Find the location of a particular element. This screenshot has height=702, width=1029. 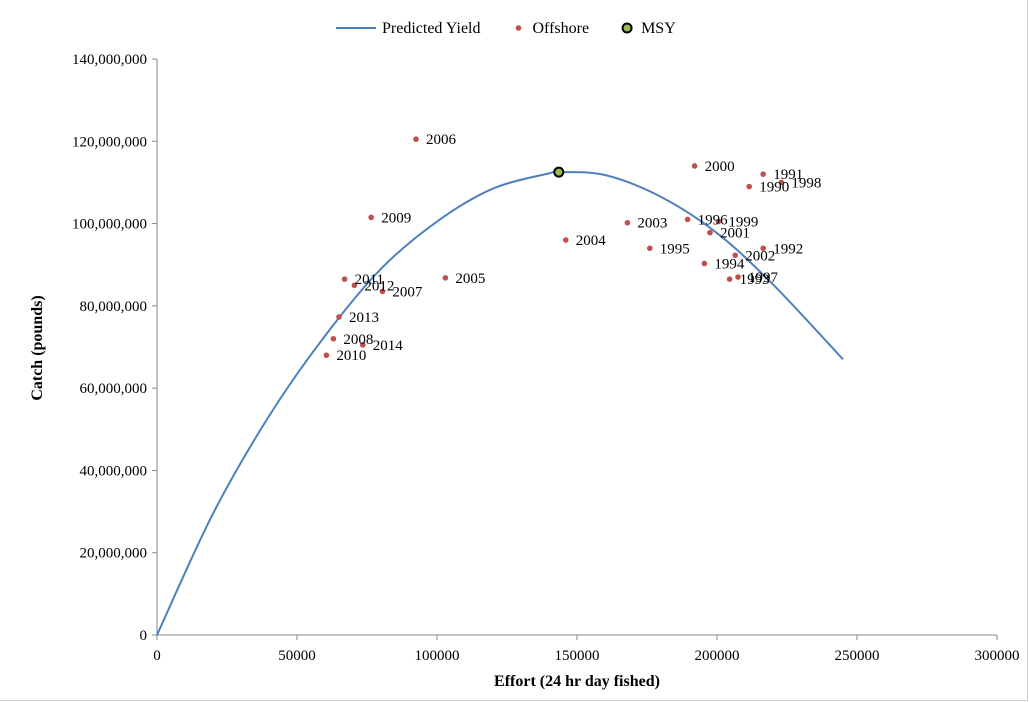

offshore-point-label: 2004 is located at coordinates (591, 241).